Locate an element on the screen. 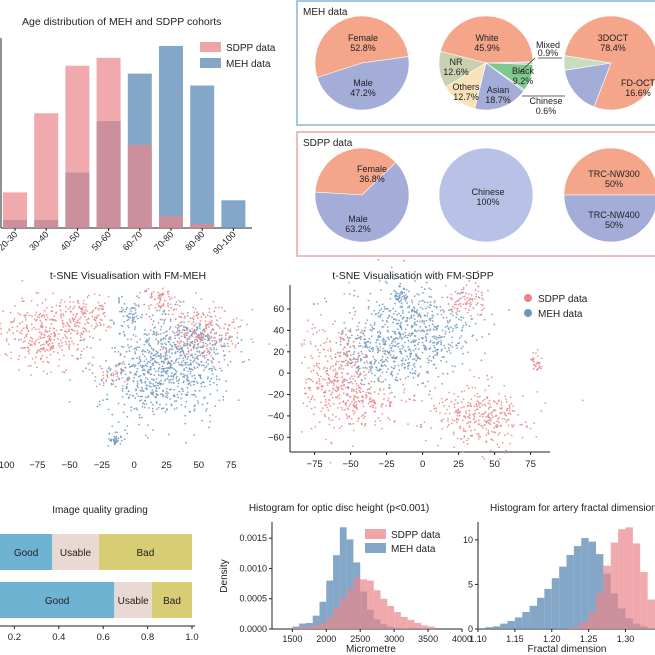 Image resolution: width=655 pixels, height=655 pixels. pie-slice is located at coordinates (462, 69).